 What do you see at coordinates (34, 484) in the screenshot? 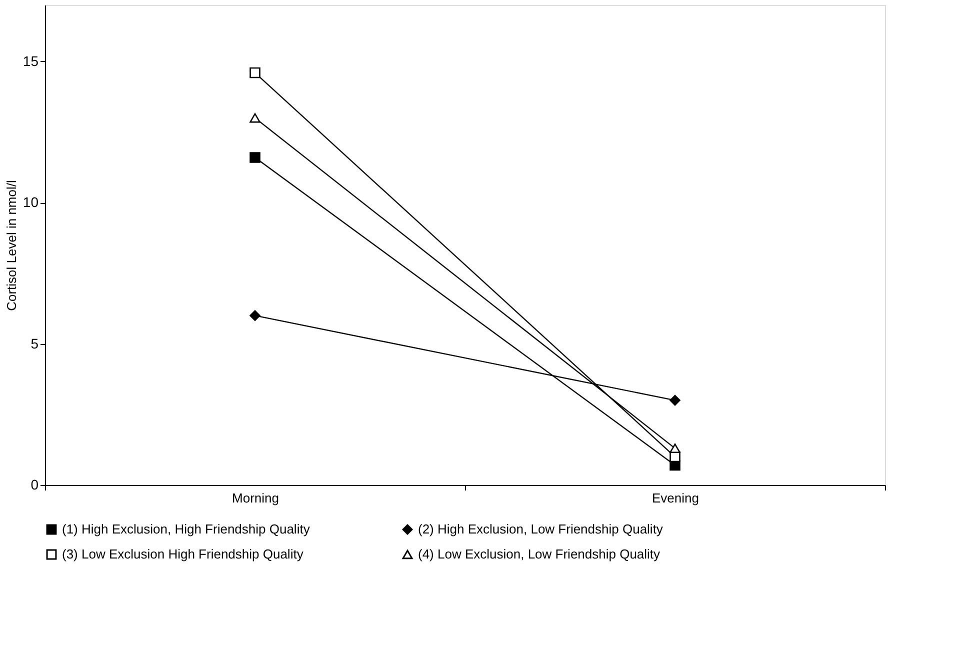
I see `y-tick-label: 0` at bounding box center [34, 484].